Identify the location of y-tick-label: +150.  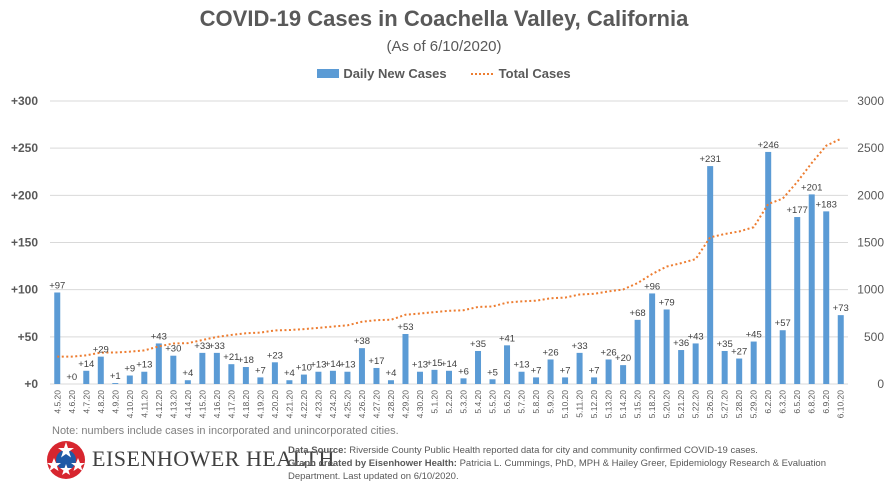
(24, 243).